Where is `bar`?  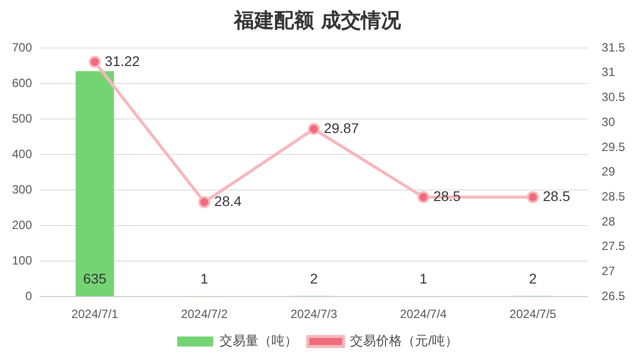 bar is located at coordinates (95, 183).